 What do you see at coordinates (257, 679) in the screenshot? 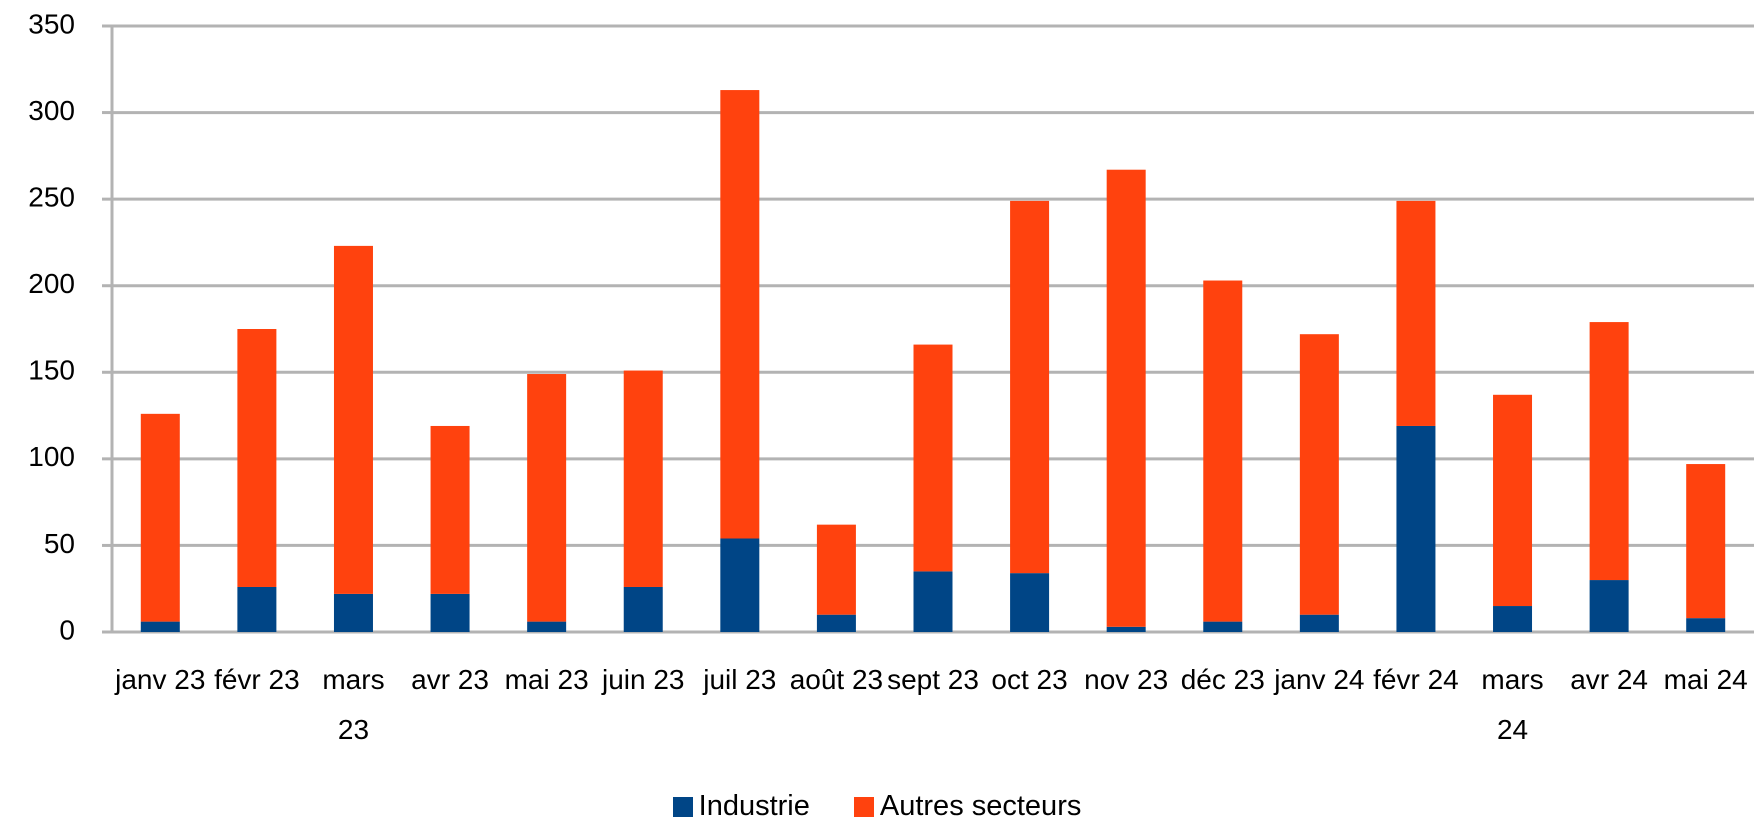
I see `x-tick-label: févr 23` at bounding box center [257, 679].